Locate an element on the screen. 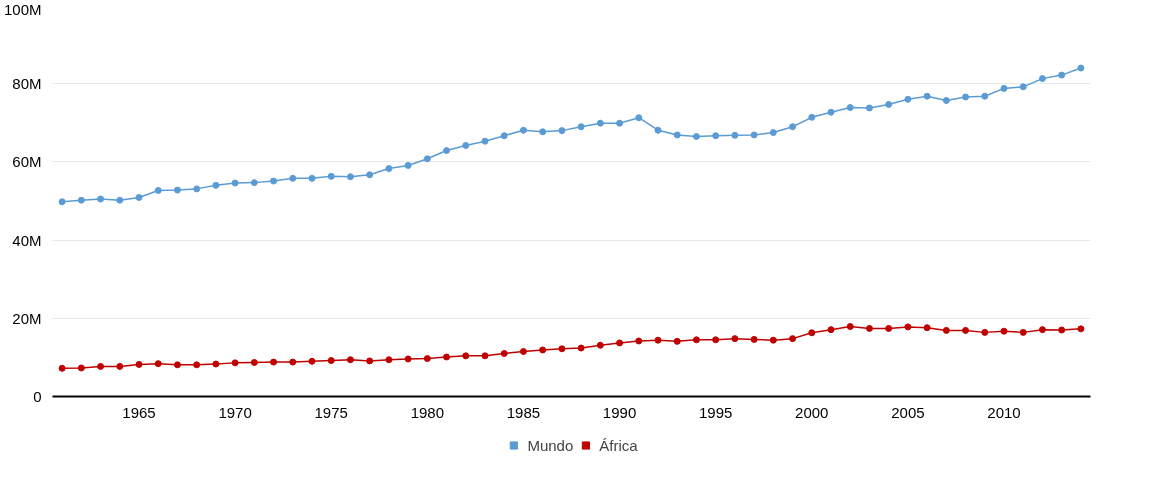 This screenshot has width=1159, height=493. legend-label: África is located at coordinates (618, 445).